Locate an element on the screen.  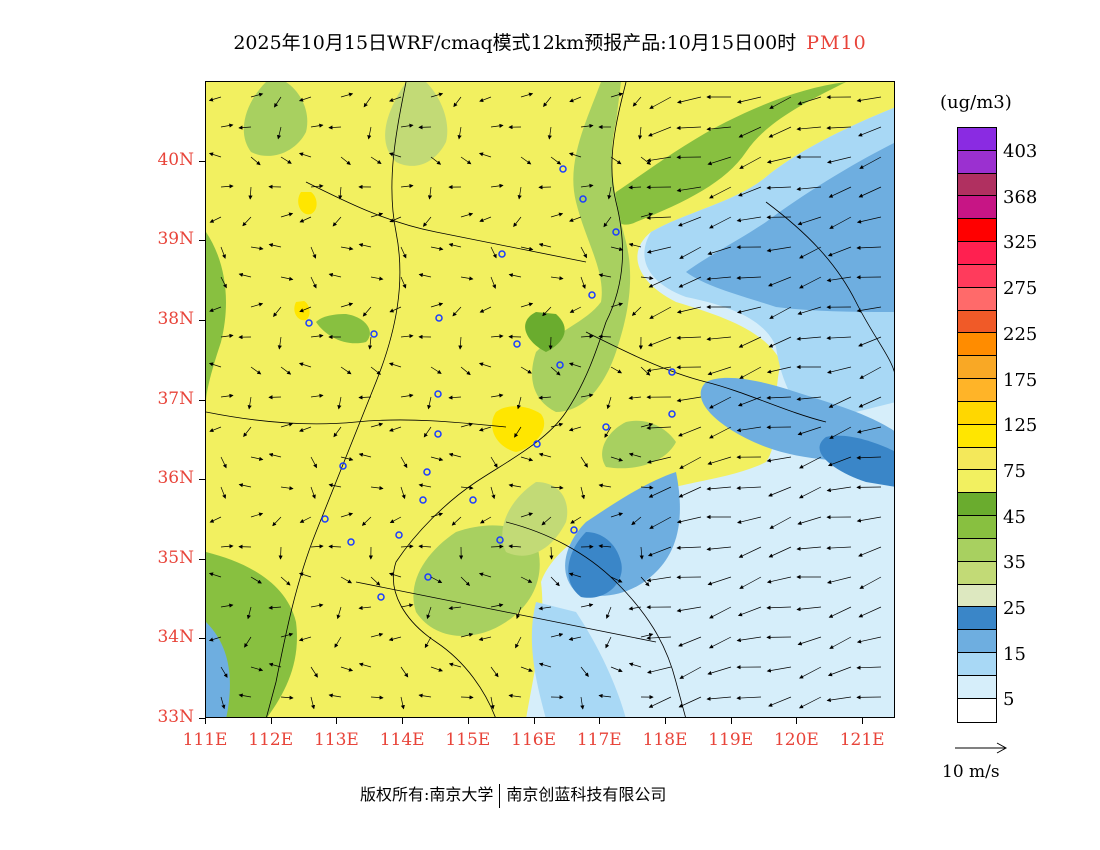
longitude-label: 118E is located at coordinates (665, 740).